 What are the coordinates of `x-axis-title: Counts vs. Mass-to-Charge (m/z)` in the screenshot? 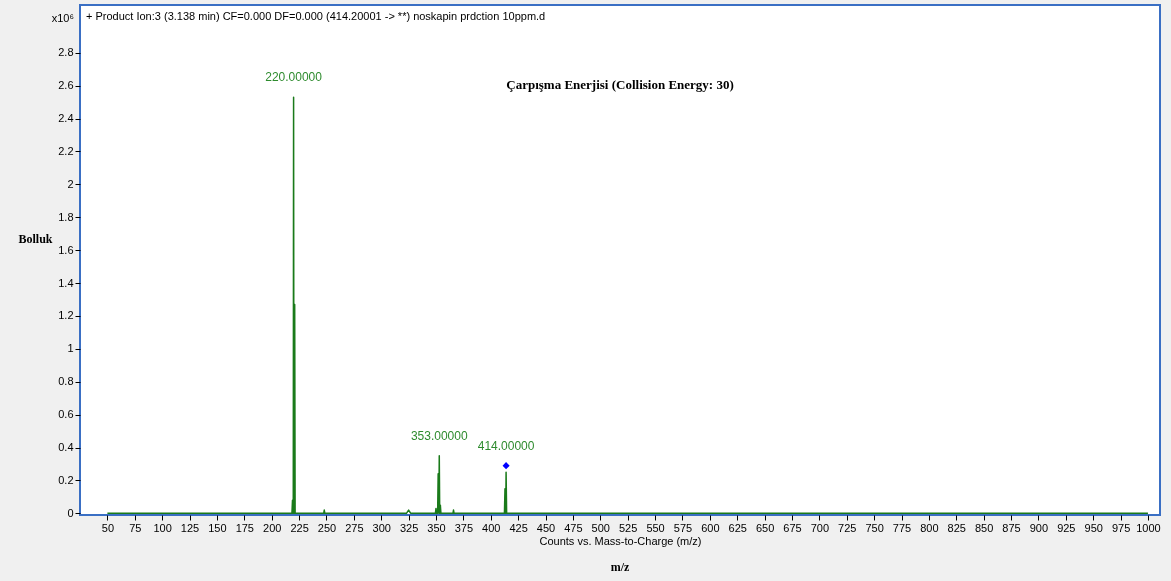 It's located at (620, 540).